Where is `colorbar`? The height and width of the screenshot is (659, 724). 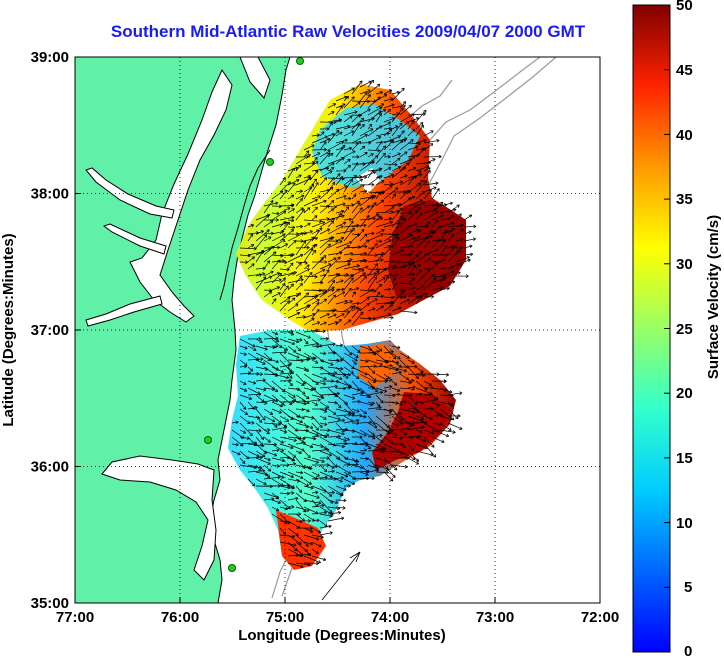
colorbar is located at coordinates (651, 328).